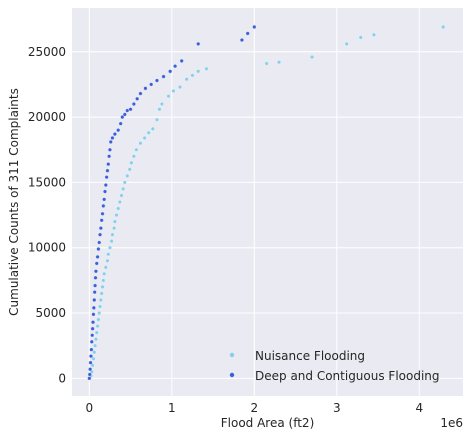 The height and width of the screenshot is (444, 469). What do you see at coordinates (47, 248) in the screenshot?
I see `y-tick-label: 10000` at bounding box center [47, 248].